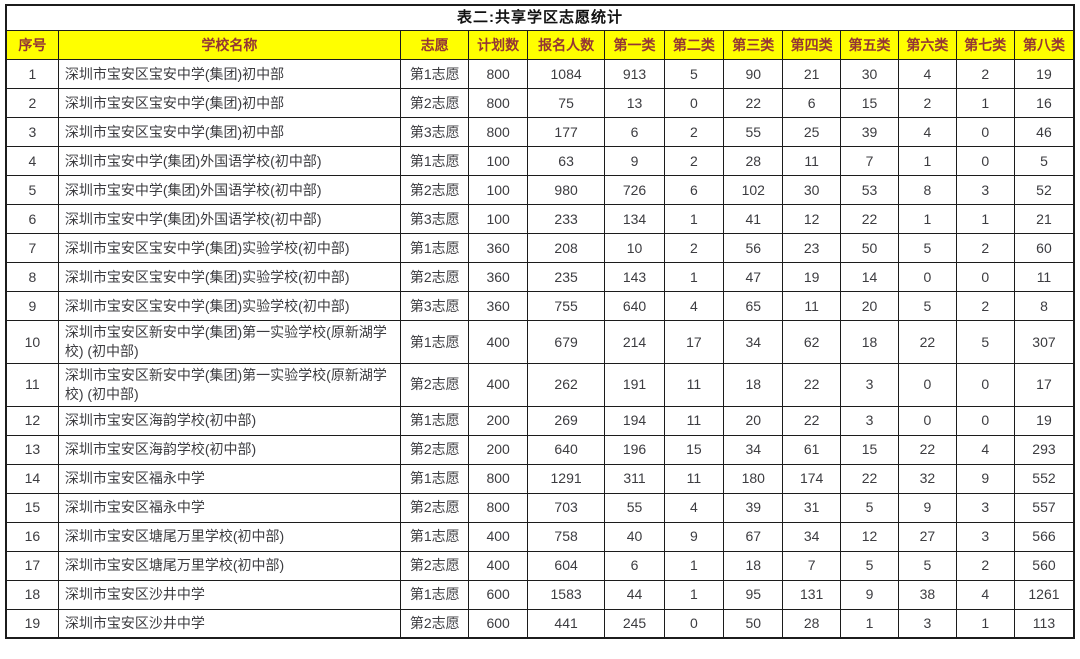  I want to click on table-cell: 21, so click(811, 74).